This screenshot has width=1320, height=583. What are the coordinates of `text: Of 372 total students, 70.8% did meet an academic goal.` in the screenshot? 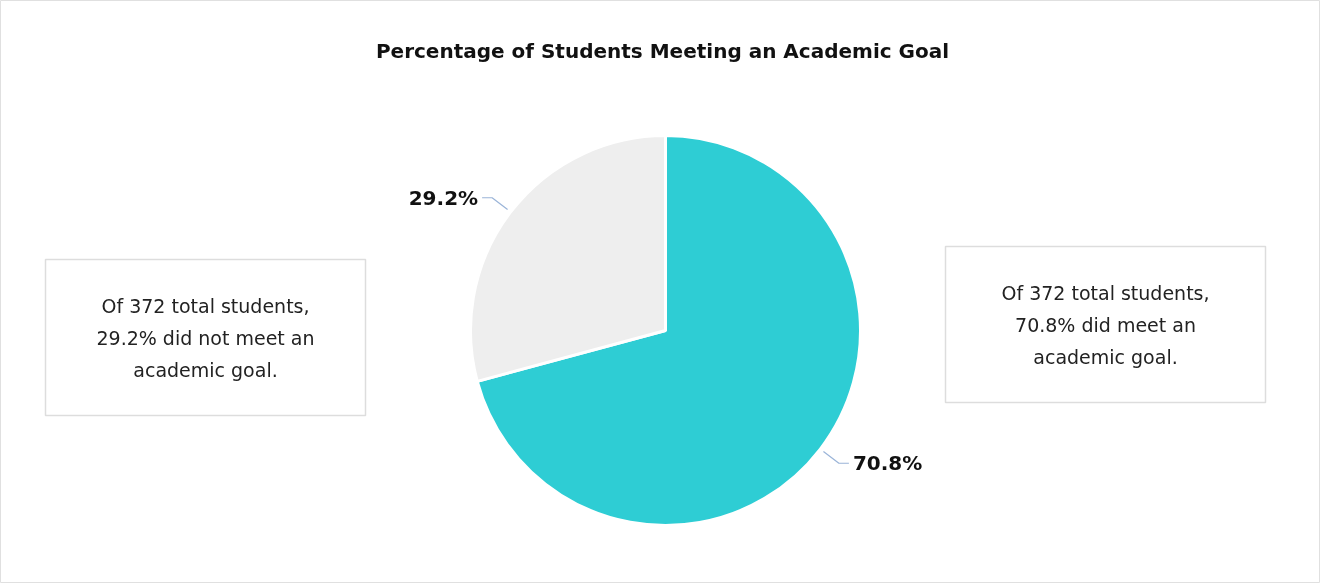 It's located at (1105, 324).